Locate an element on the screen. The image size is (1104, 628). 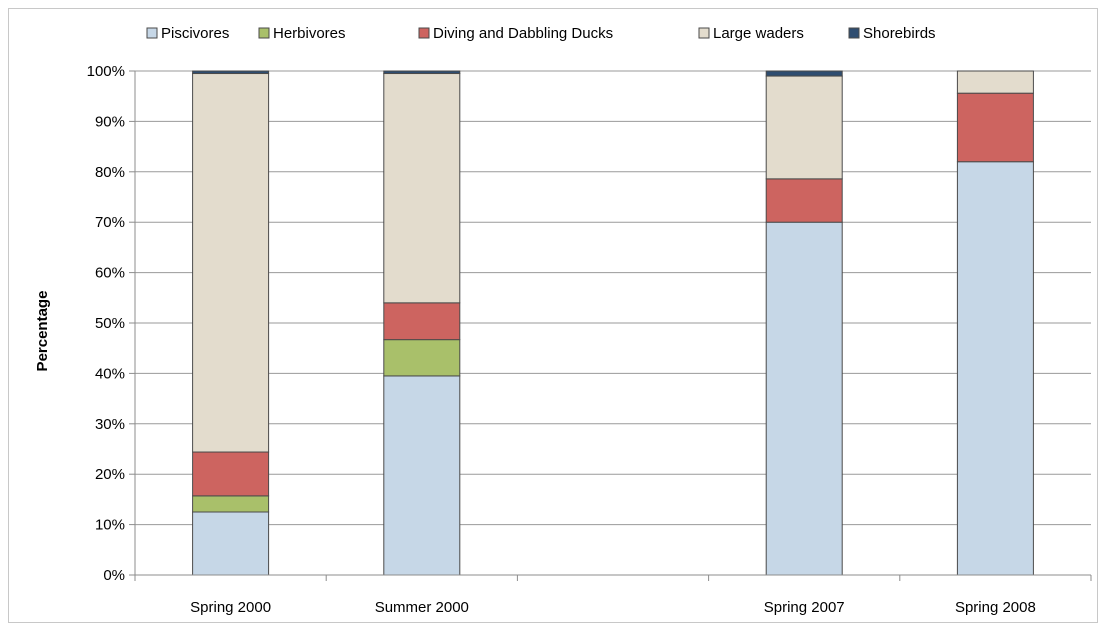
legend-label: Diving and Dabbling Ducks is located at coordinates (523, 33).